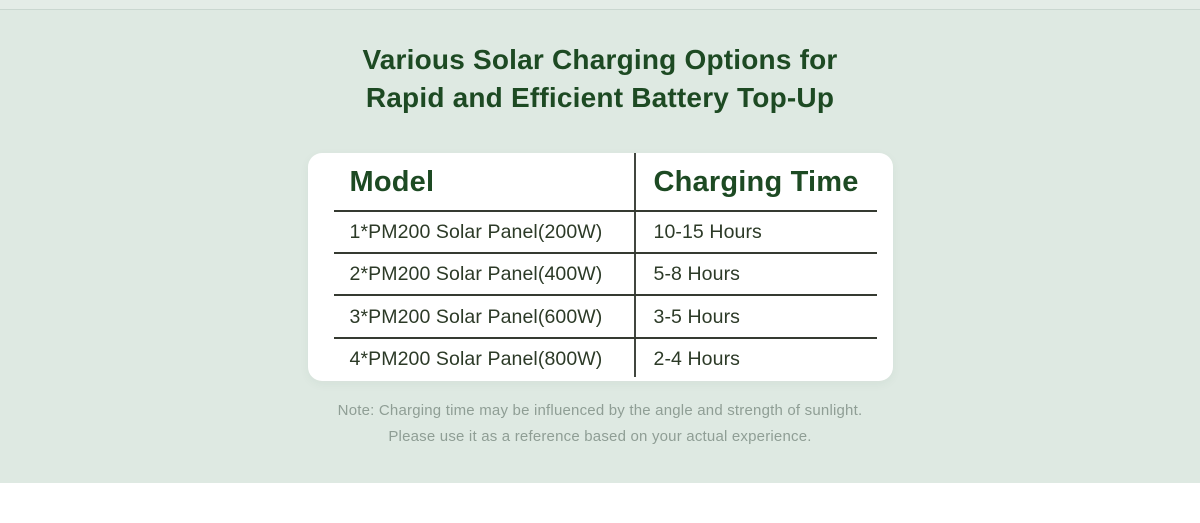 This screenshot has width=1200, height=523. I want to click on title-line-1: Various Solar Charging Options for, so click(600, 59).